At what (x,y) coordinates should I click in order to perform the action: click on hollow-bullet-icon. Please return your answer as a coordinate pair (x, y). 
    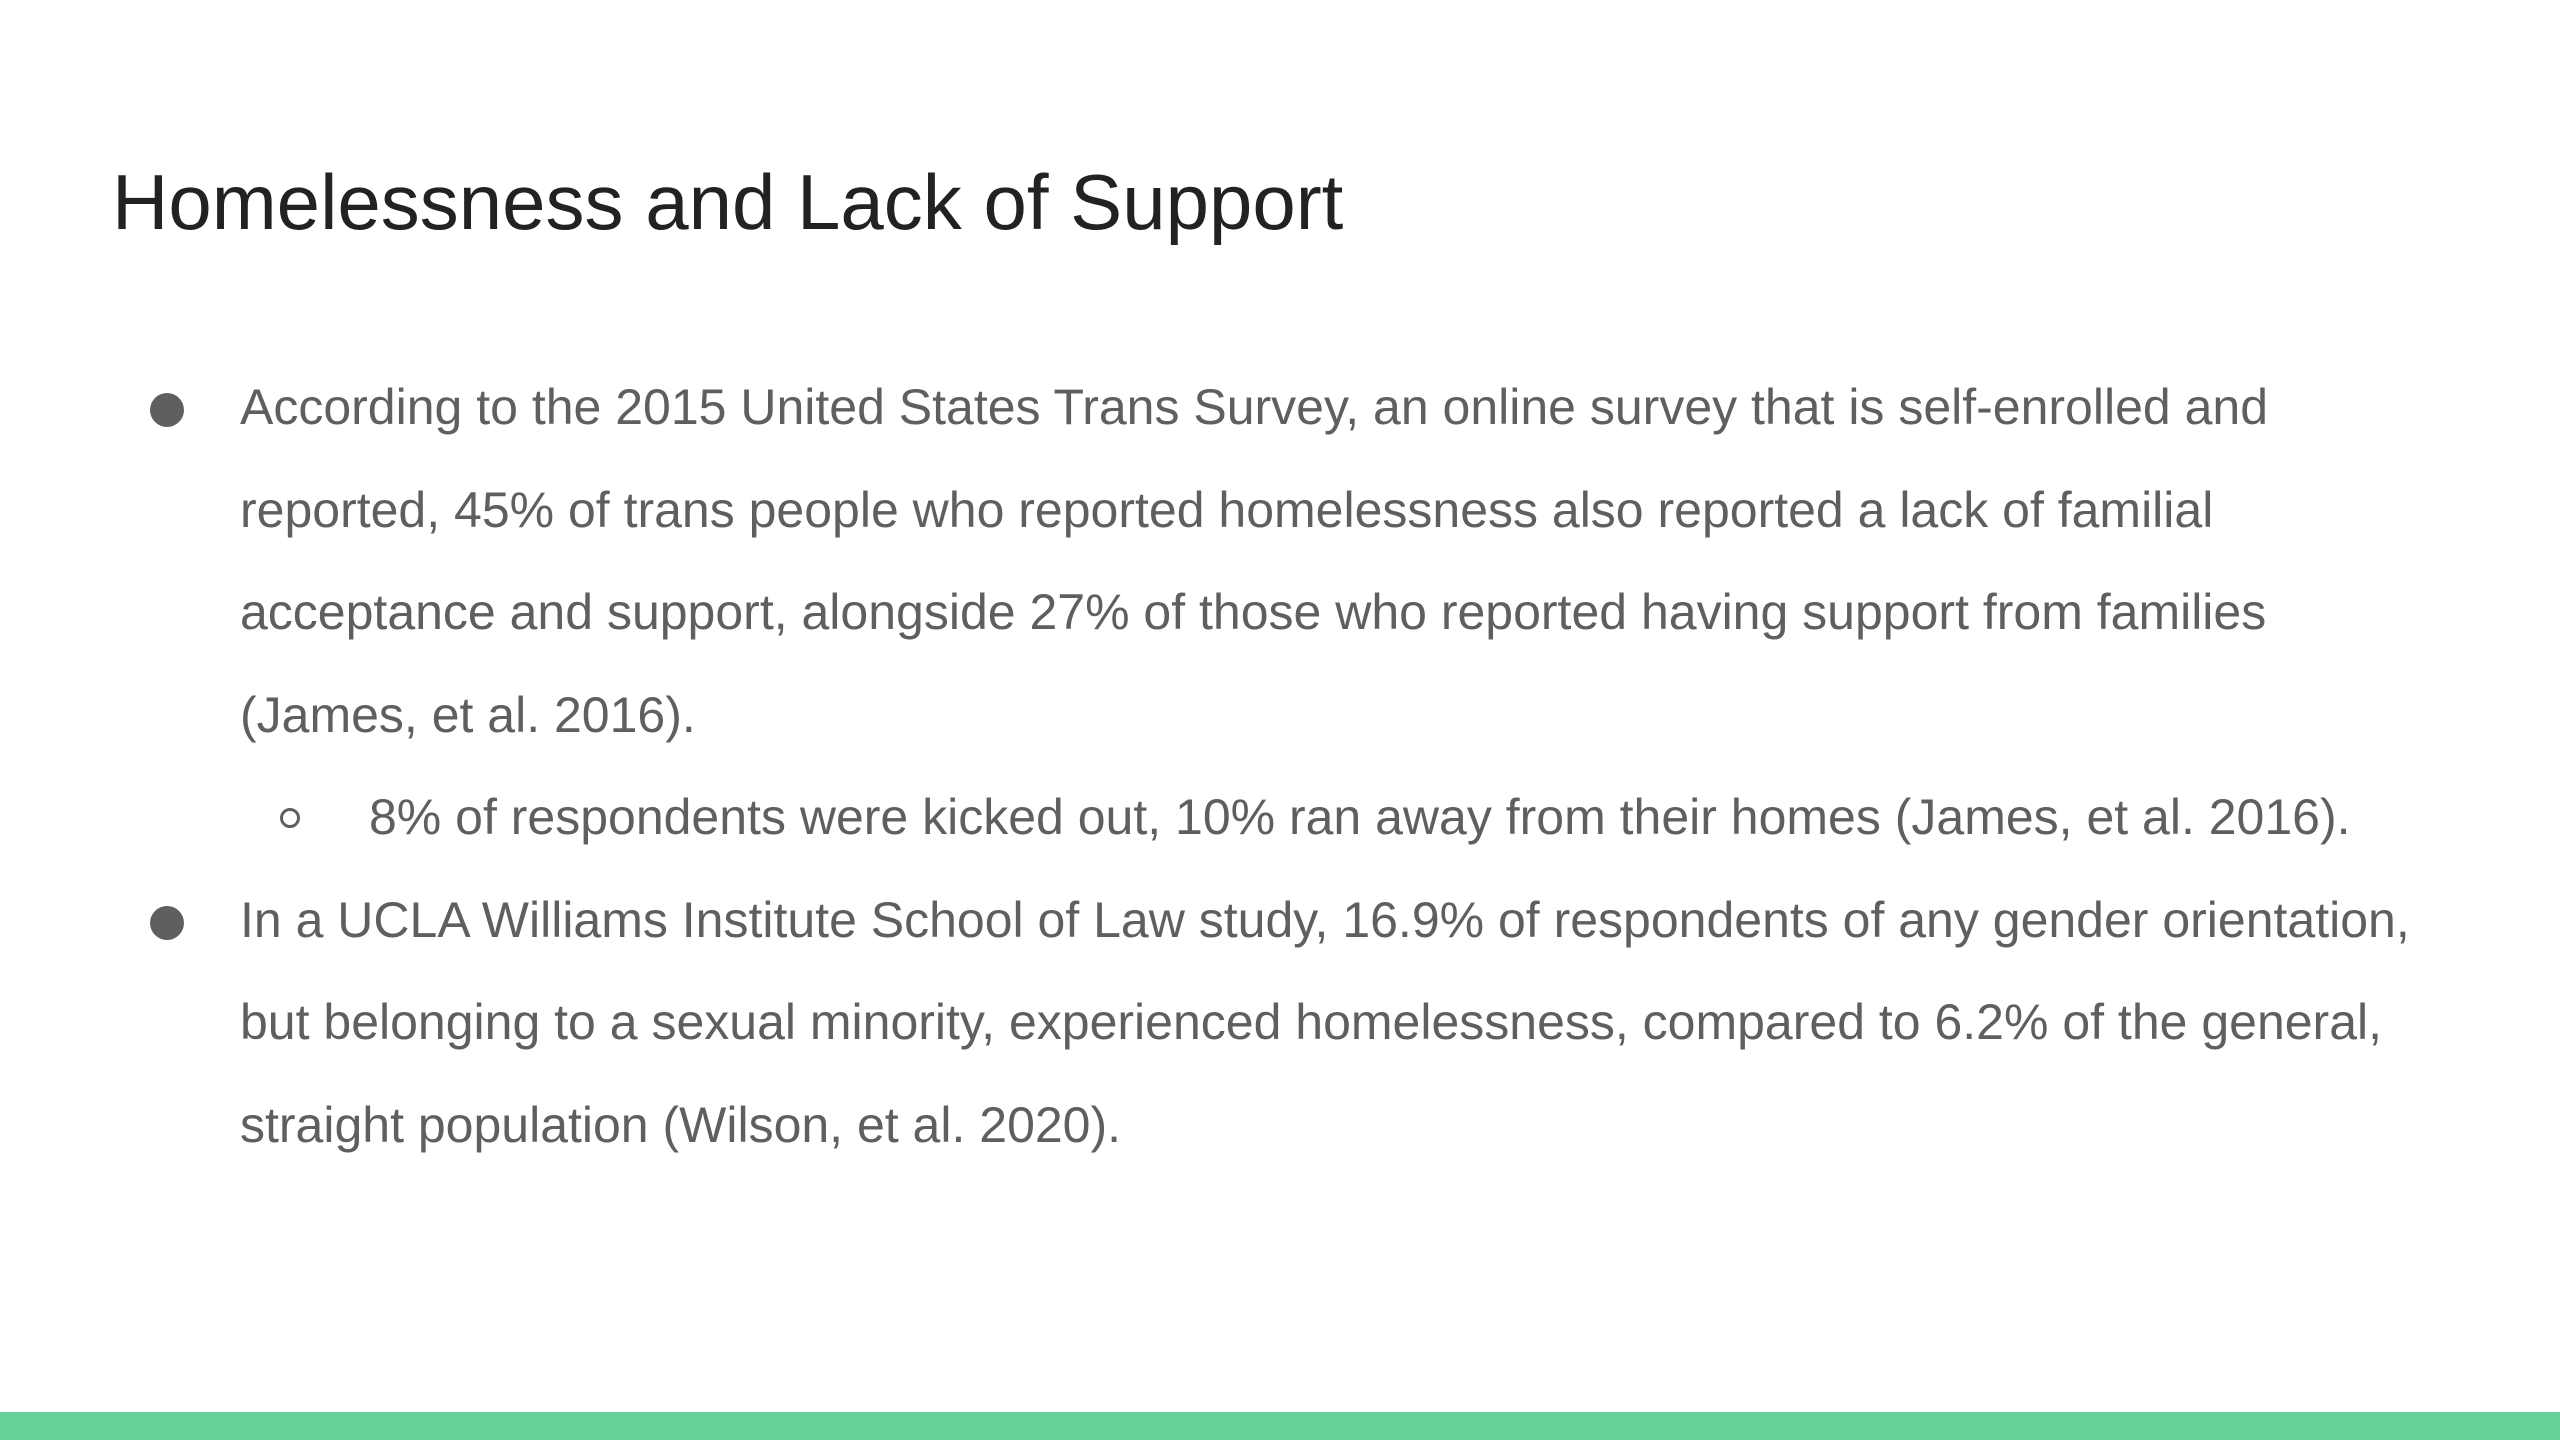
    Looking at the image, I should click on (290, 818).